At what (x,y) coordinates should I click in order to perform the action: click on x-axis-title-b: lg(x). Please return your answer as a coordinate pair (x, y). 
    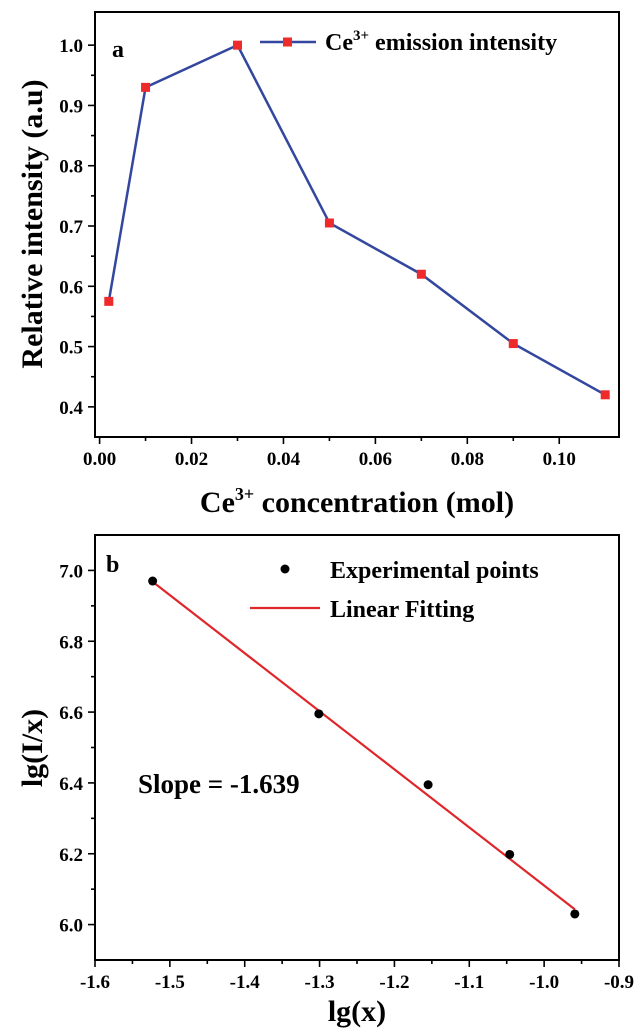
    Looking at the image, I should click on (357, 1011).